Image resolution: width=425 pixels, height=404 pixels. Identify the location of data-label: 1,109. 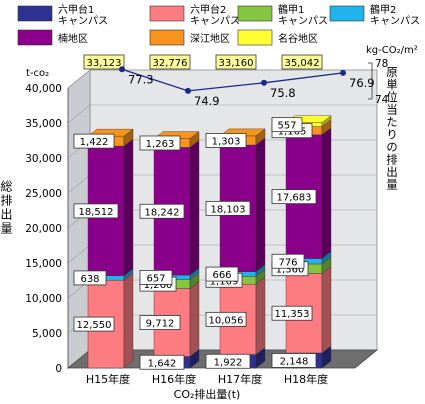
(224, 281).